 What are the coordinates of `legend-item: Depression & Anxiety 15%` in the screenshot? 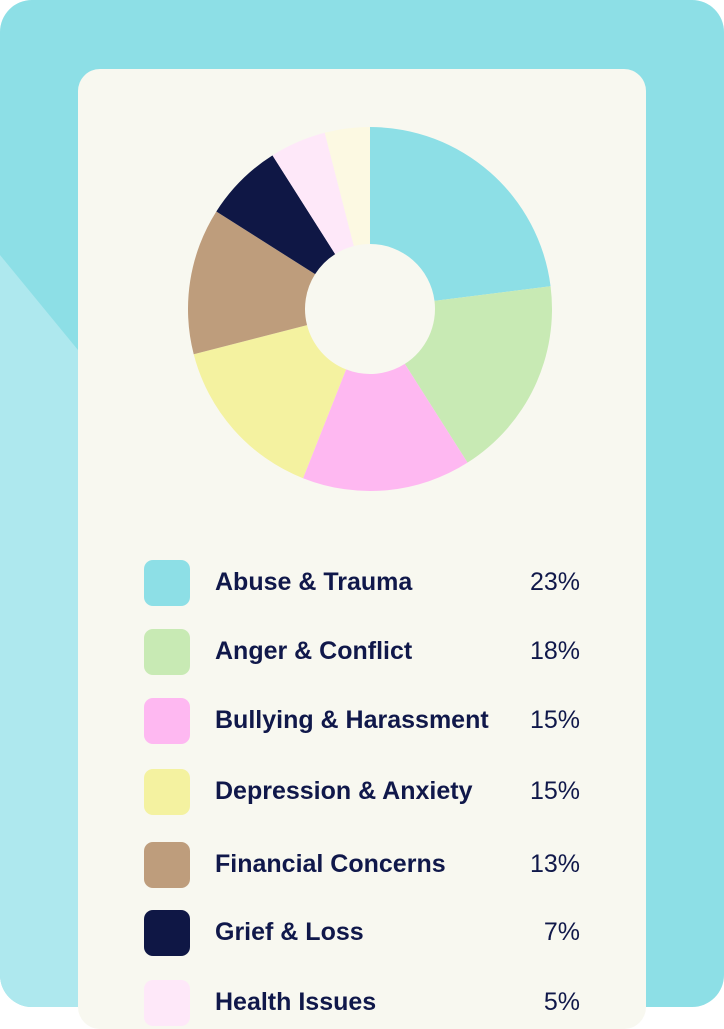 It's located at (364, 792).